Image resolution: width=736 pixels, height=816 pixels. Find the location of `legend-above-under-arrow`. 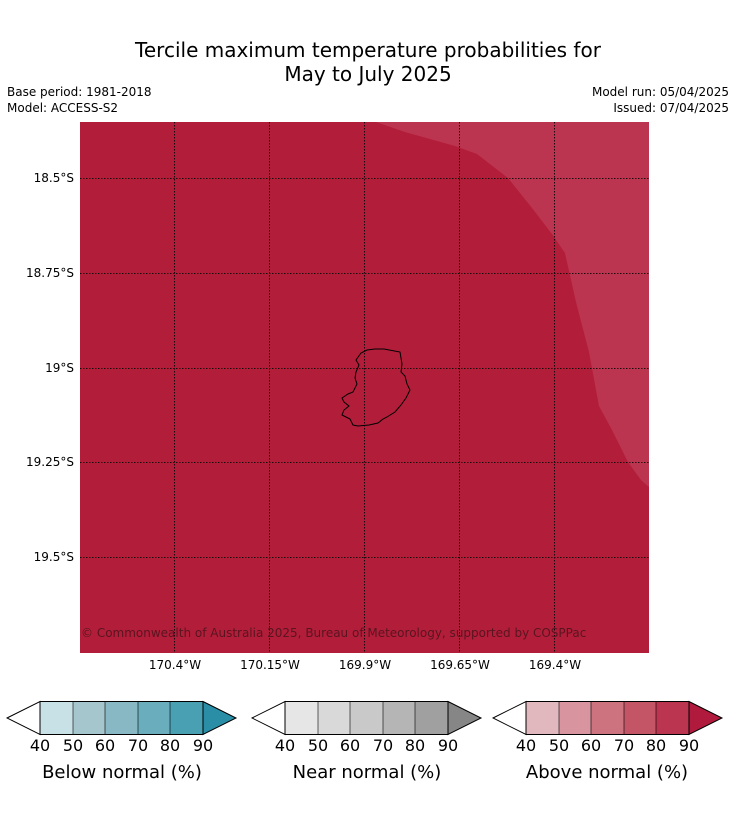

legend-above-under-arrow is located at coordinates (509, 718).